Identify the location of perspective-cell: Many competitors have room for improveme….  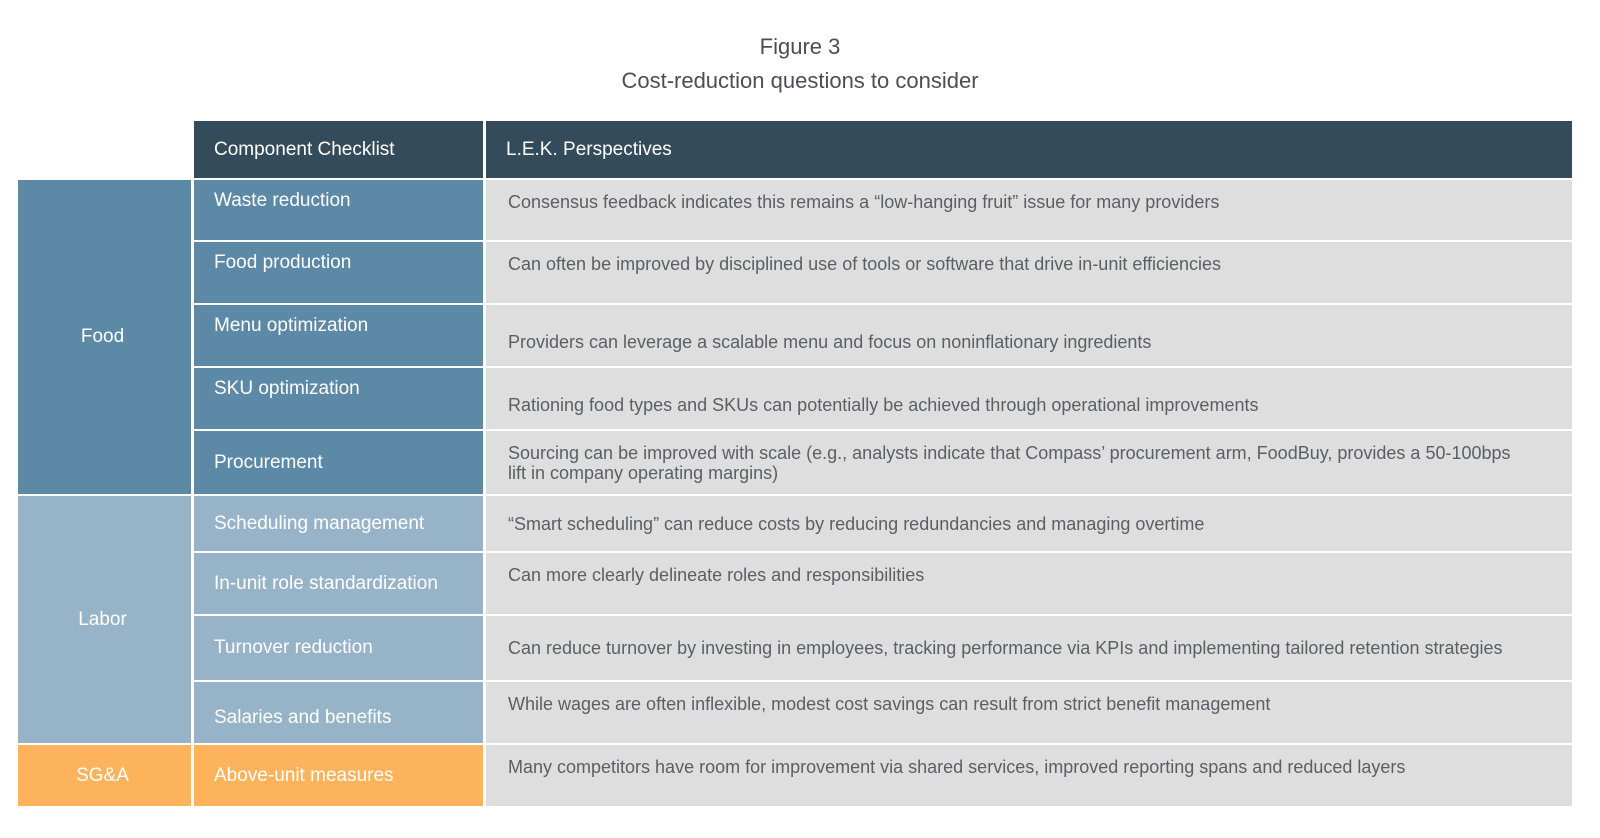
(1029, 775).